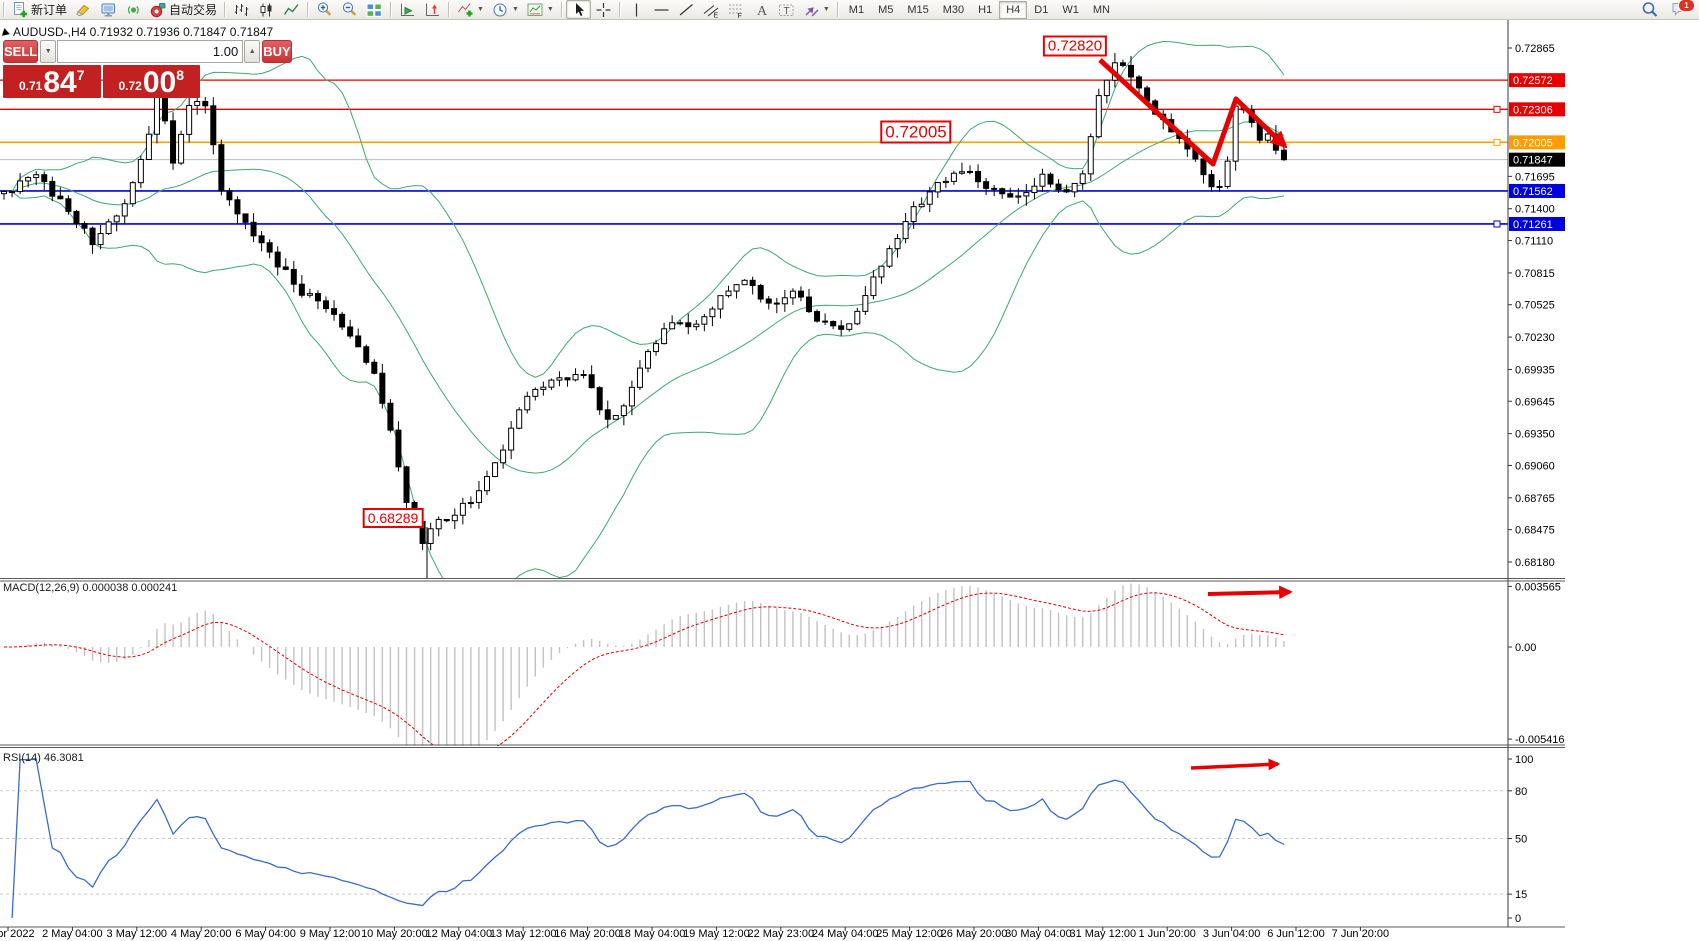  What do you see at coordinates (661, 9) in the screenshot?
I see `hline-button` at bounding box center [661, 9].